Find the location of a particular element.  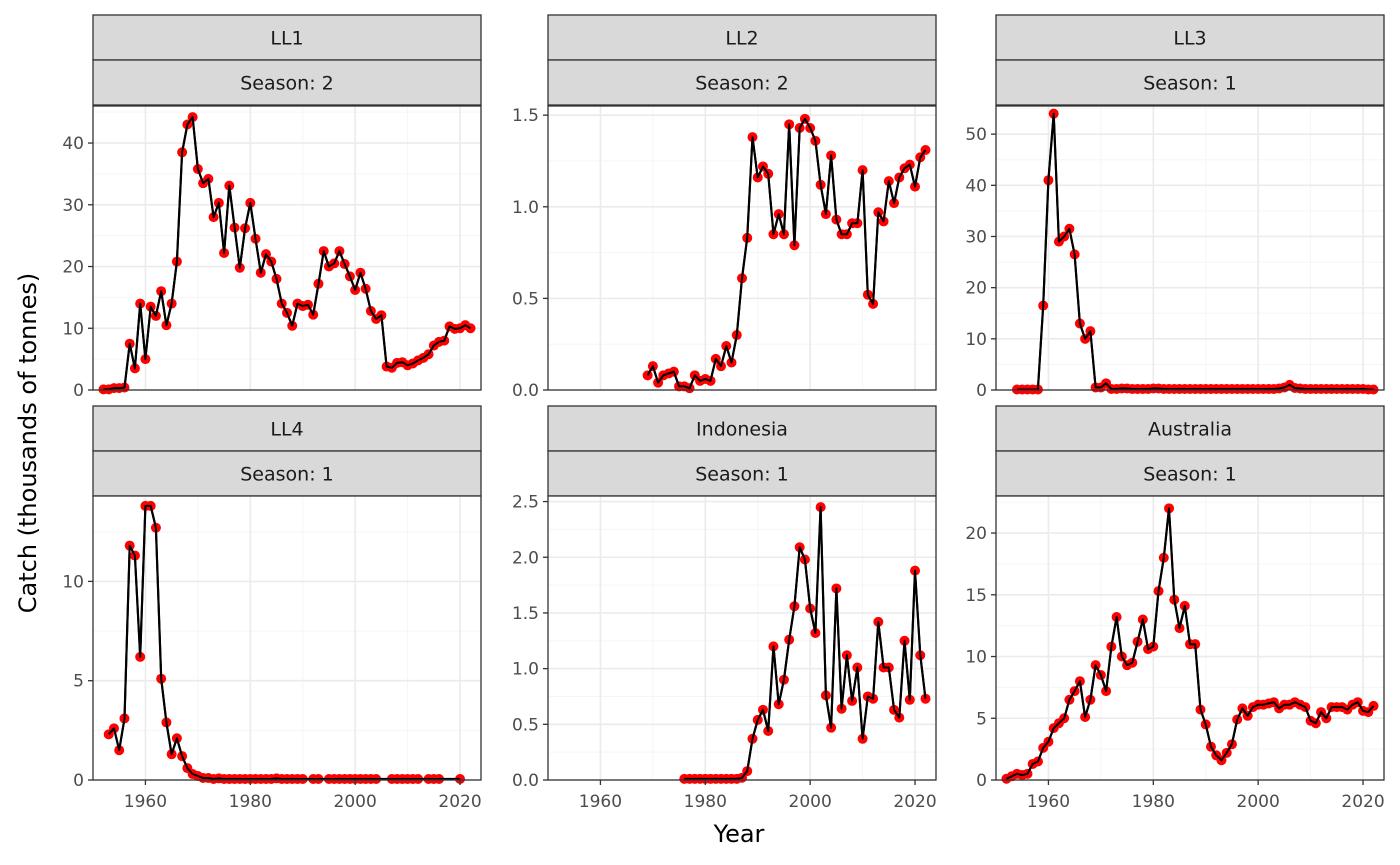

y-tick-label: 2.0 is located at coordinates (525, 558).